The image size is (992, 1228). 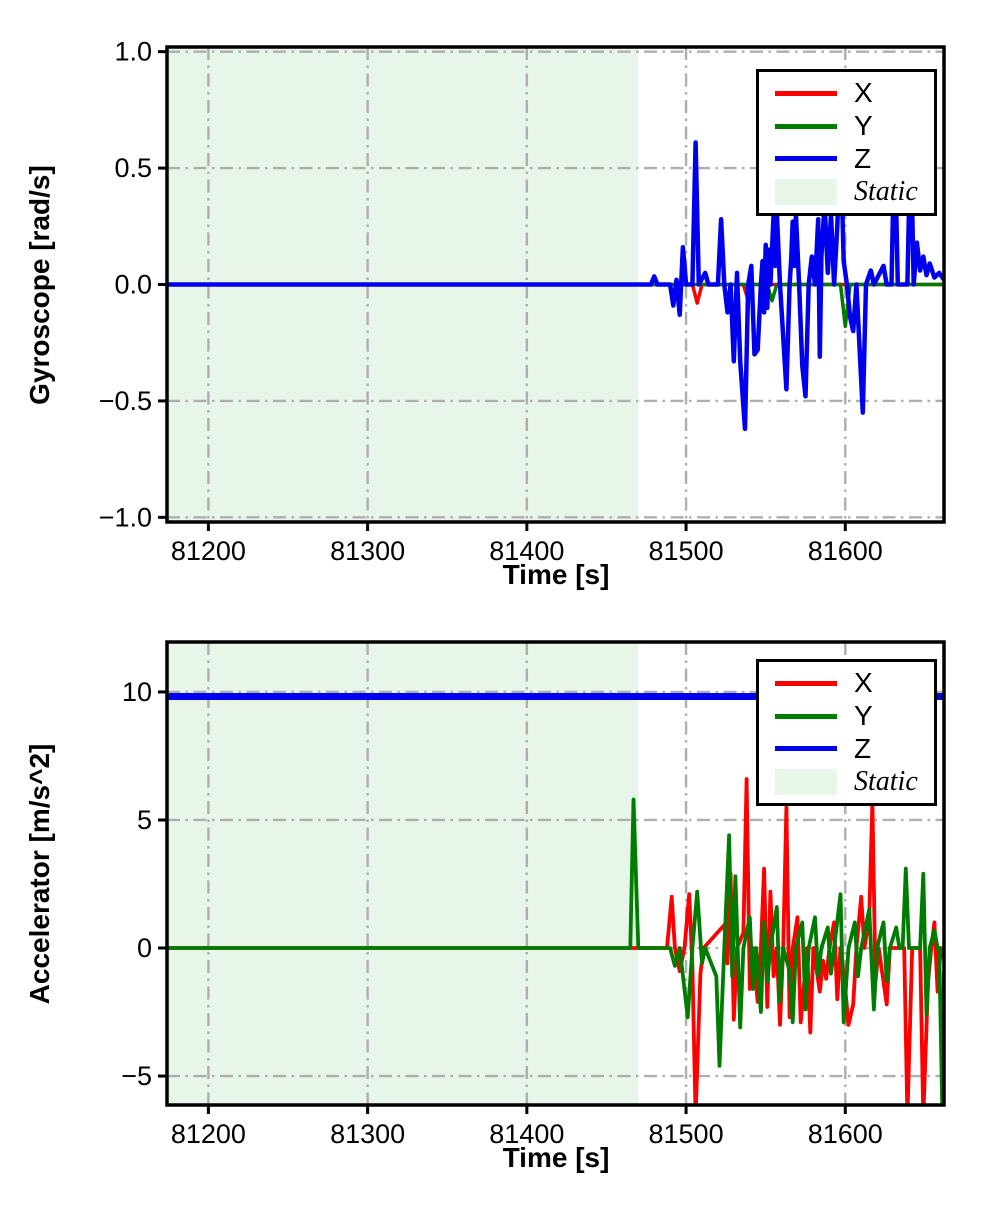 I want to click on gyroscope-x-axis-label: Time [s], so click(x=556, y=574).